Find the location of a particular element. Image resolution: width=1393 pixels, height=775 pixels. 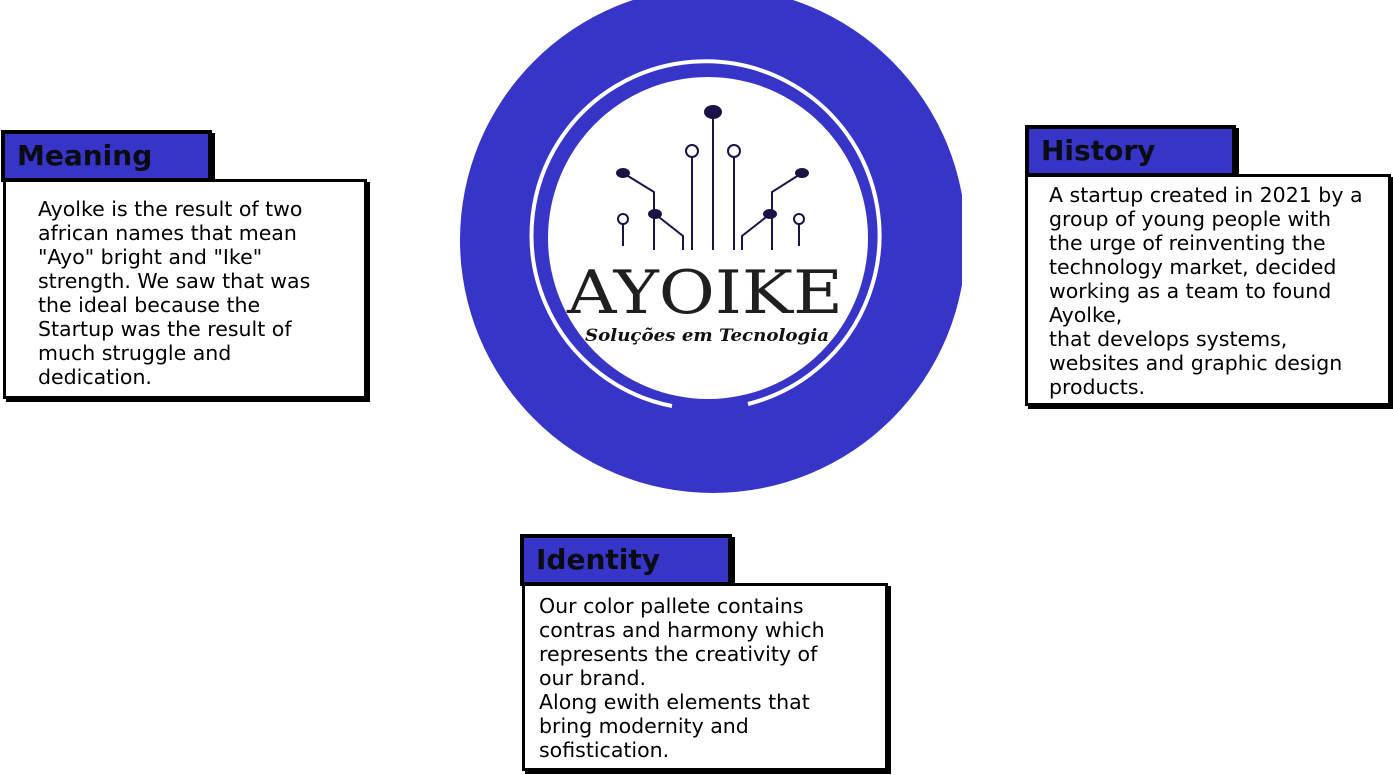

meaning-card-title: Meaning is located at coordinates (106, 156).